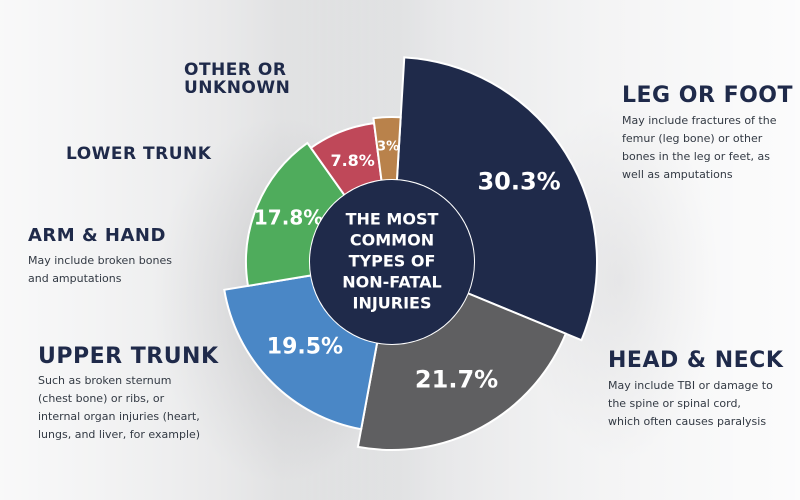 The image size is (800, 500). Describe the element at coordinates (696, 360) in the screenshot. I see `head-neck-title: HEAD & NECK` at that location.